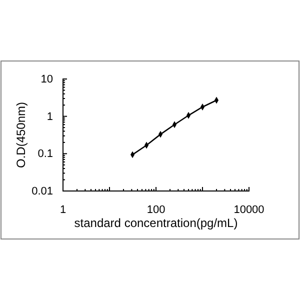 This screenshot has height=300, width=300. I want to click on x-tick-label: 100, so click(156, 210).